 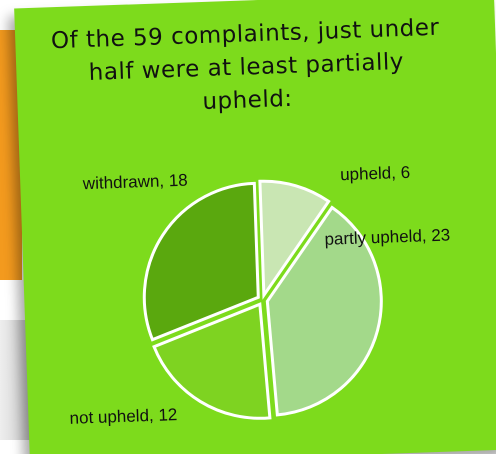 What do you see at coordinates (375, 173) in the screenshot?
I see `slice-label: upheld, 6` at bounding box center [375, 173].